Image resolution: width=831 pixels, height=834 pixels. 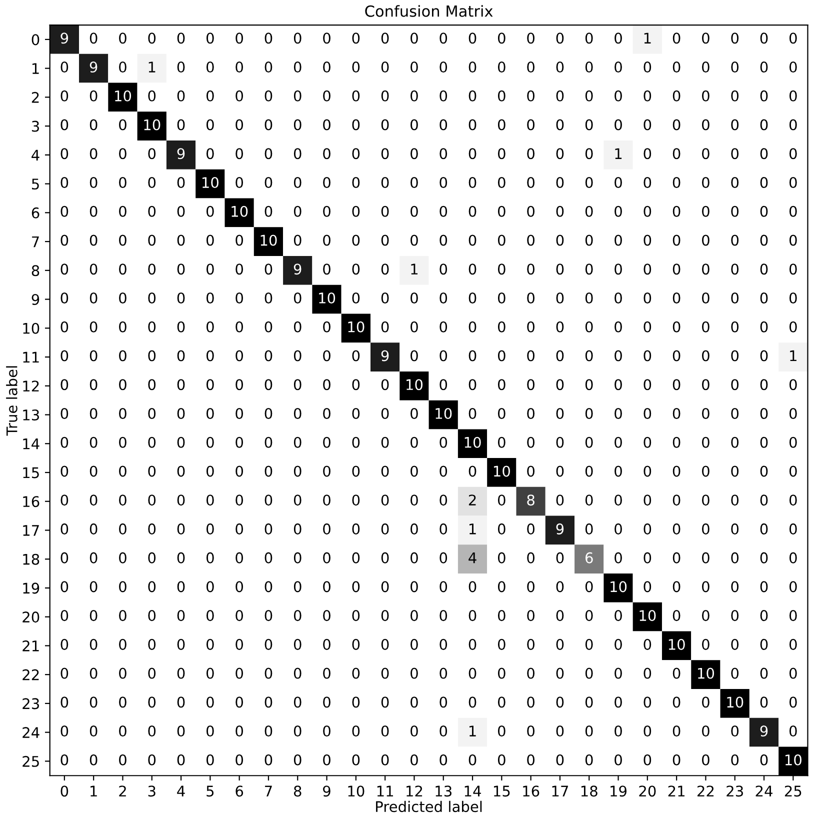 I want to click on y-tick-label: 7, so click(x=35, y=242).